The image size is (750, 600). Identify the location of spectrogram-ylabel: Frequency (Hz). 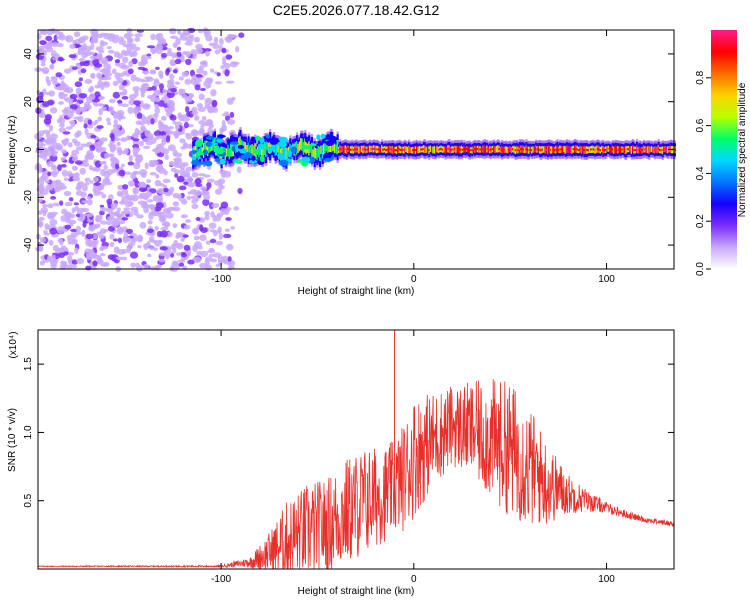
(12, 150).